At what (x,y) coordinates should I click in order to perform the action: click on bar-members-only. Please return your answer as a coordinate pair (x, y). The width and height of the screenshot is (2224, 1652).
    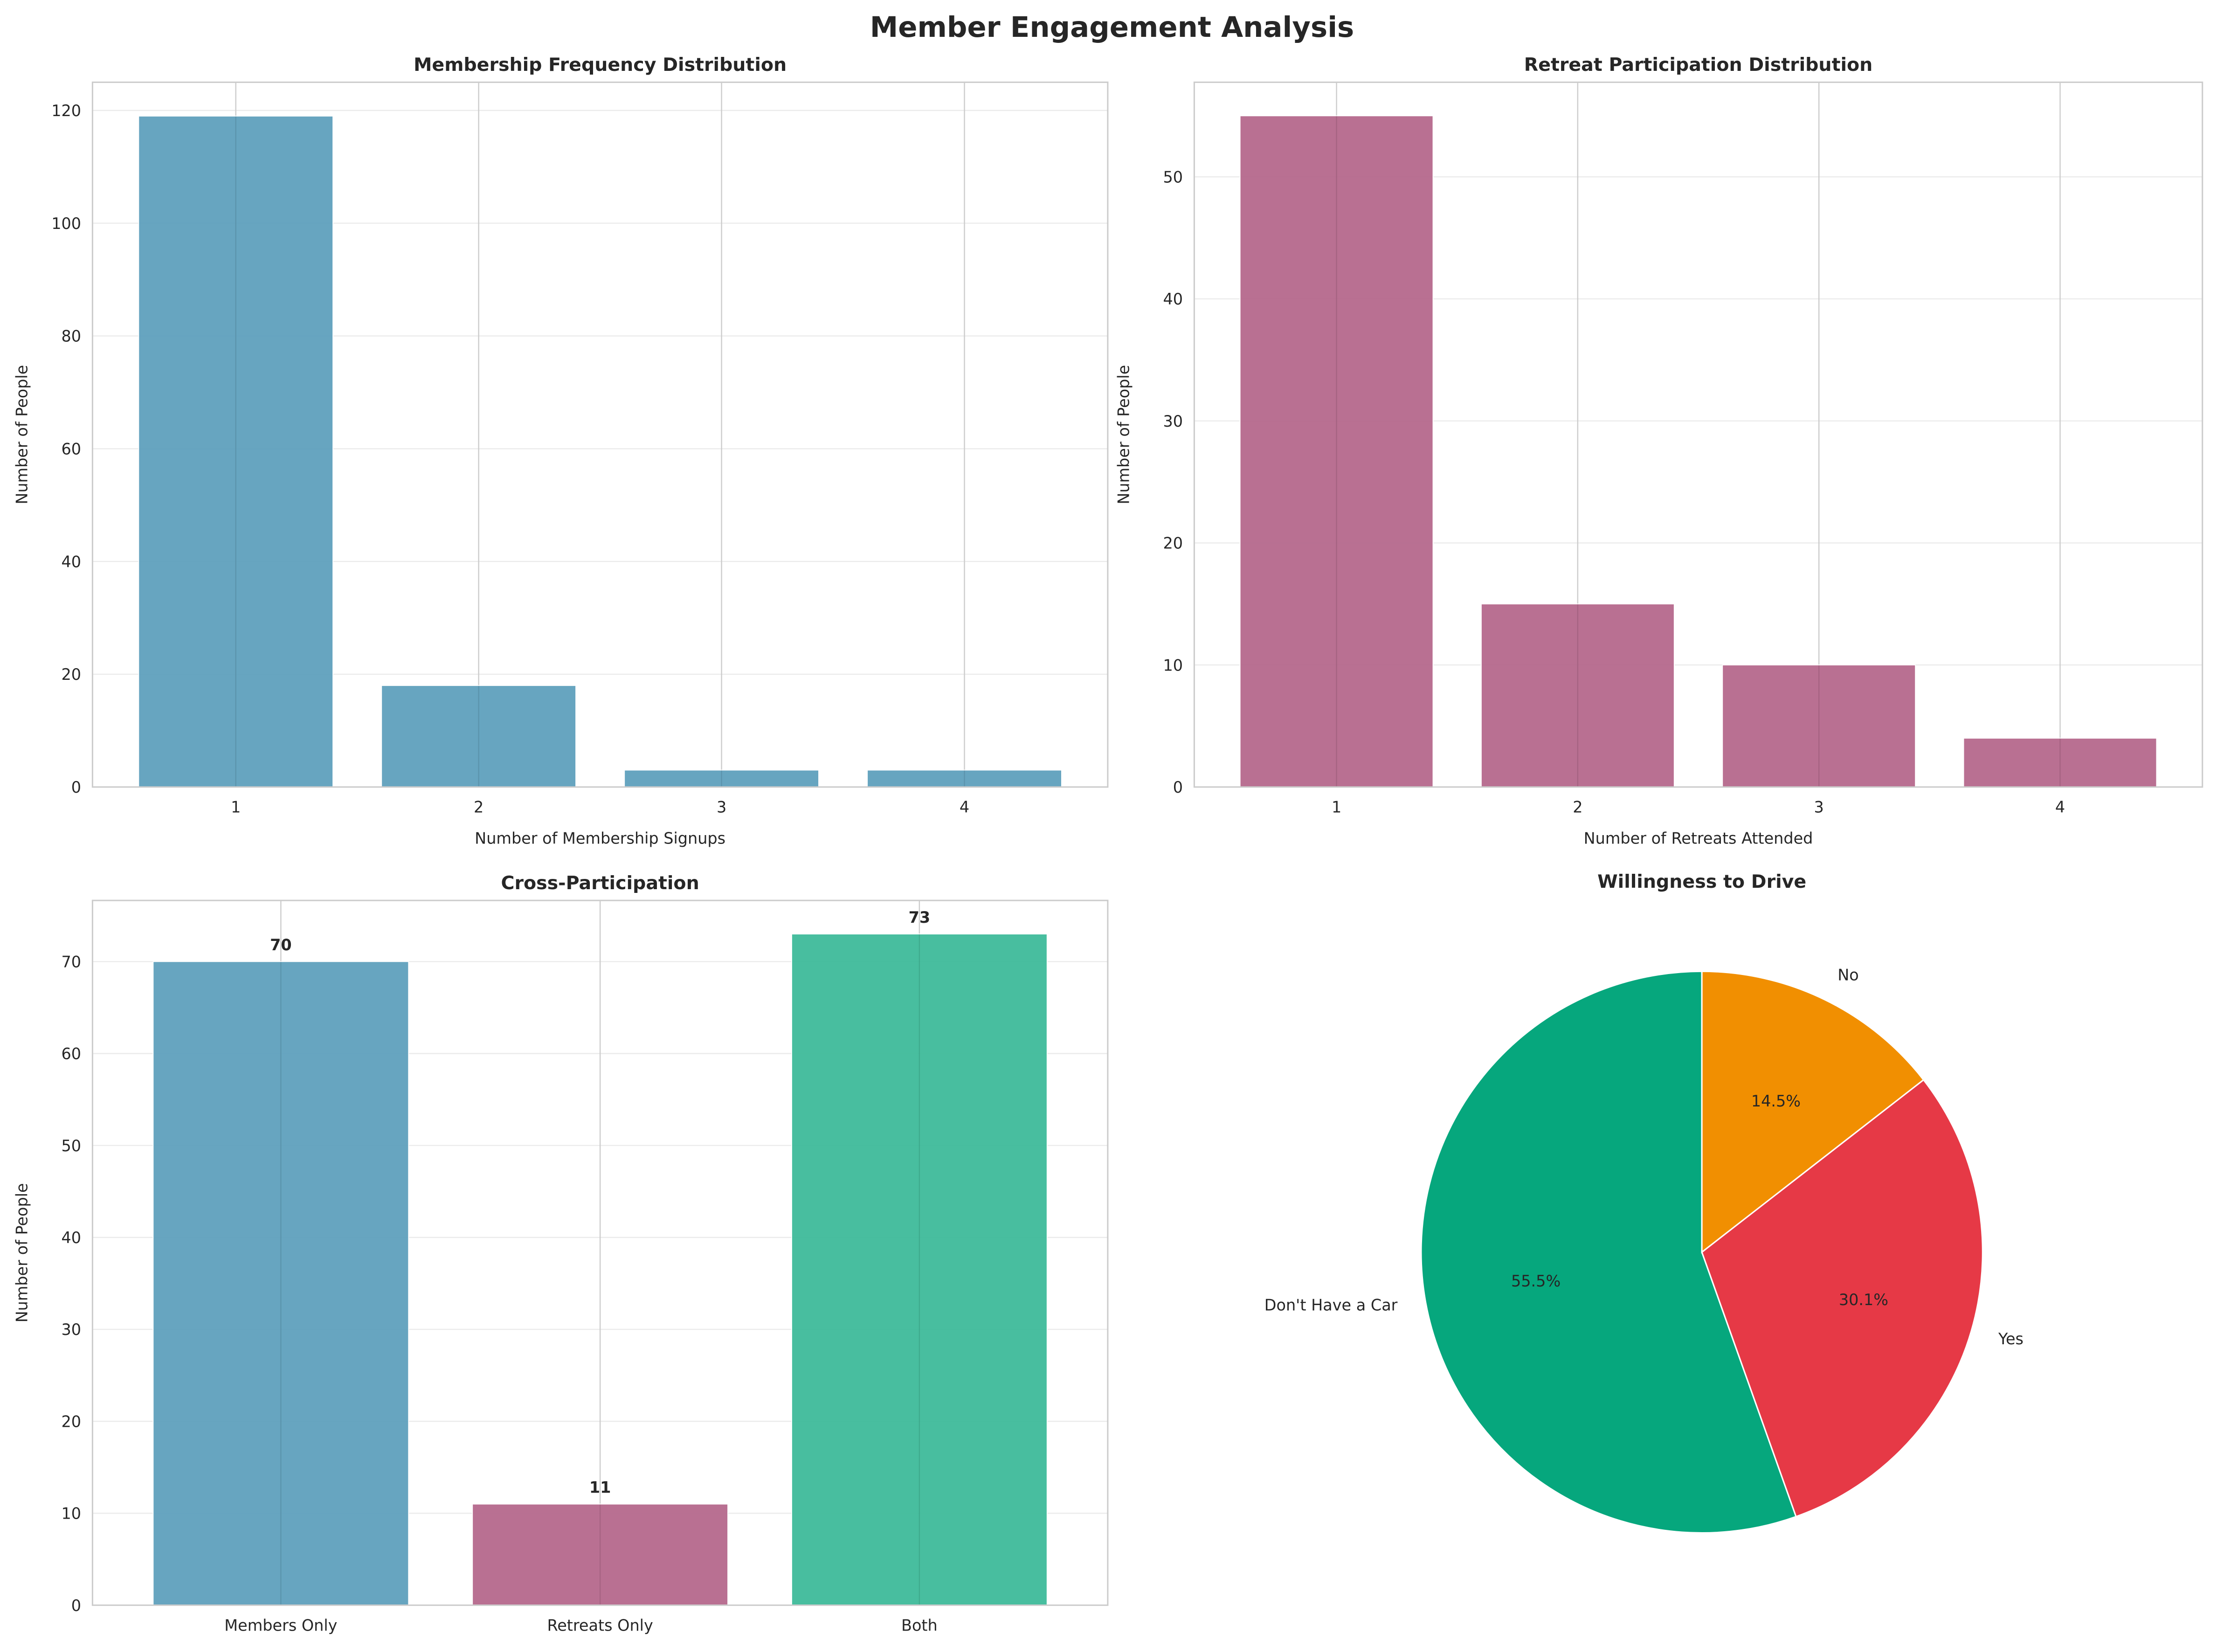
    Looking at the image, I should click on (280, 1283).